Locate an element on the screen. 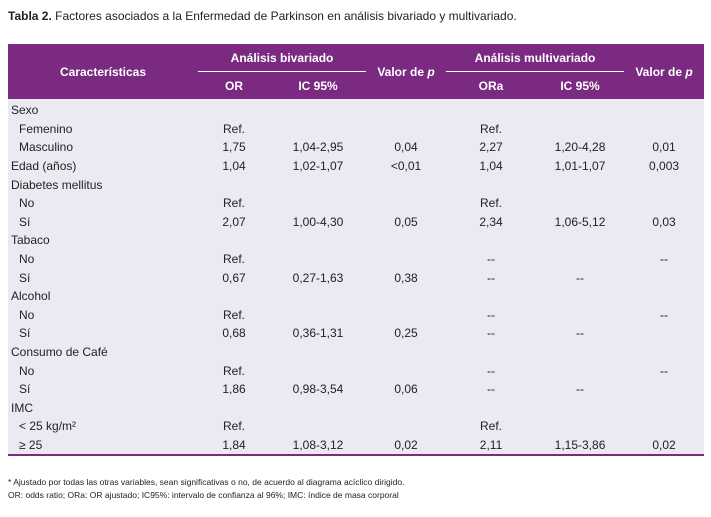  cell-p-value: 0,02 is located at coordinates (406, 446).